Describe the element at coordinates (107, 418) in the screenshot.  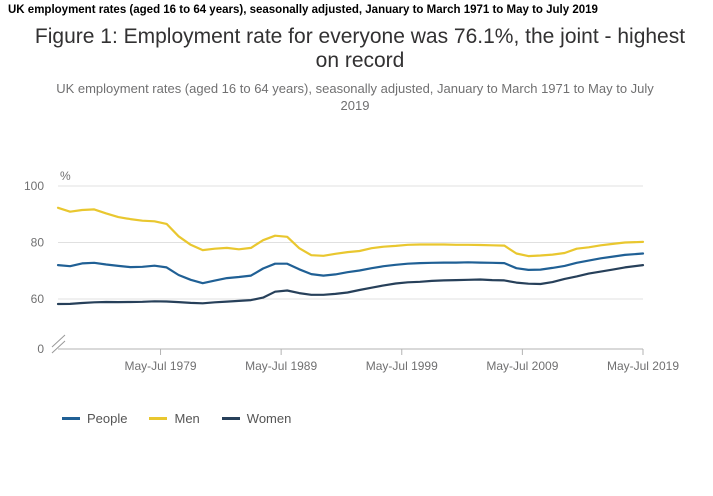
I see `legend-label-people: People` at that location.